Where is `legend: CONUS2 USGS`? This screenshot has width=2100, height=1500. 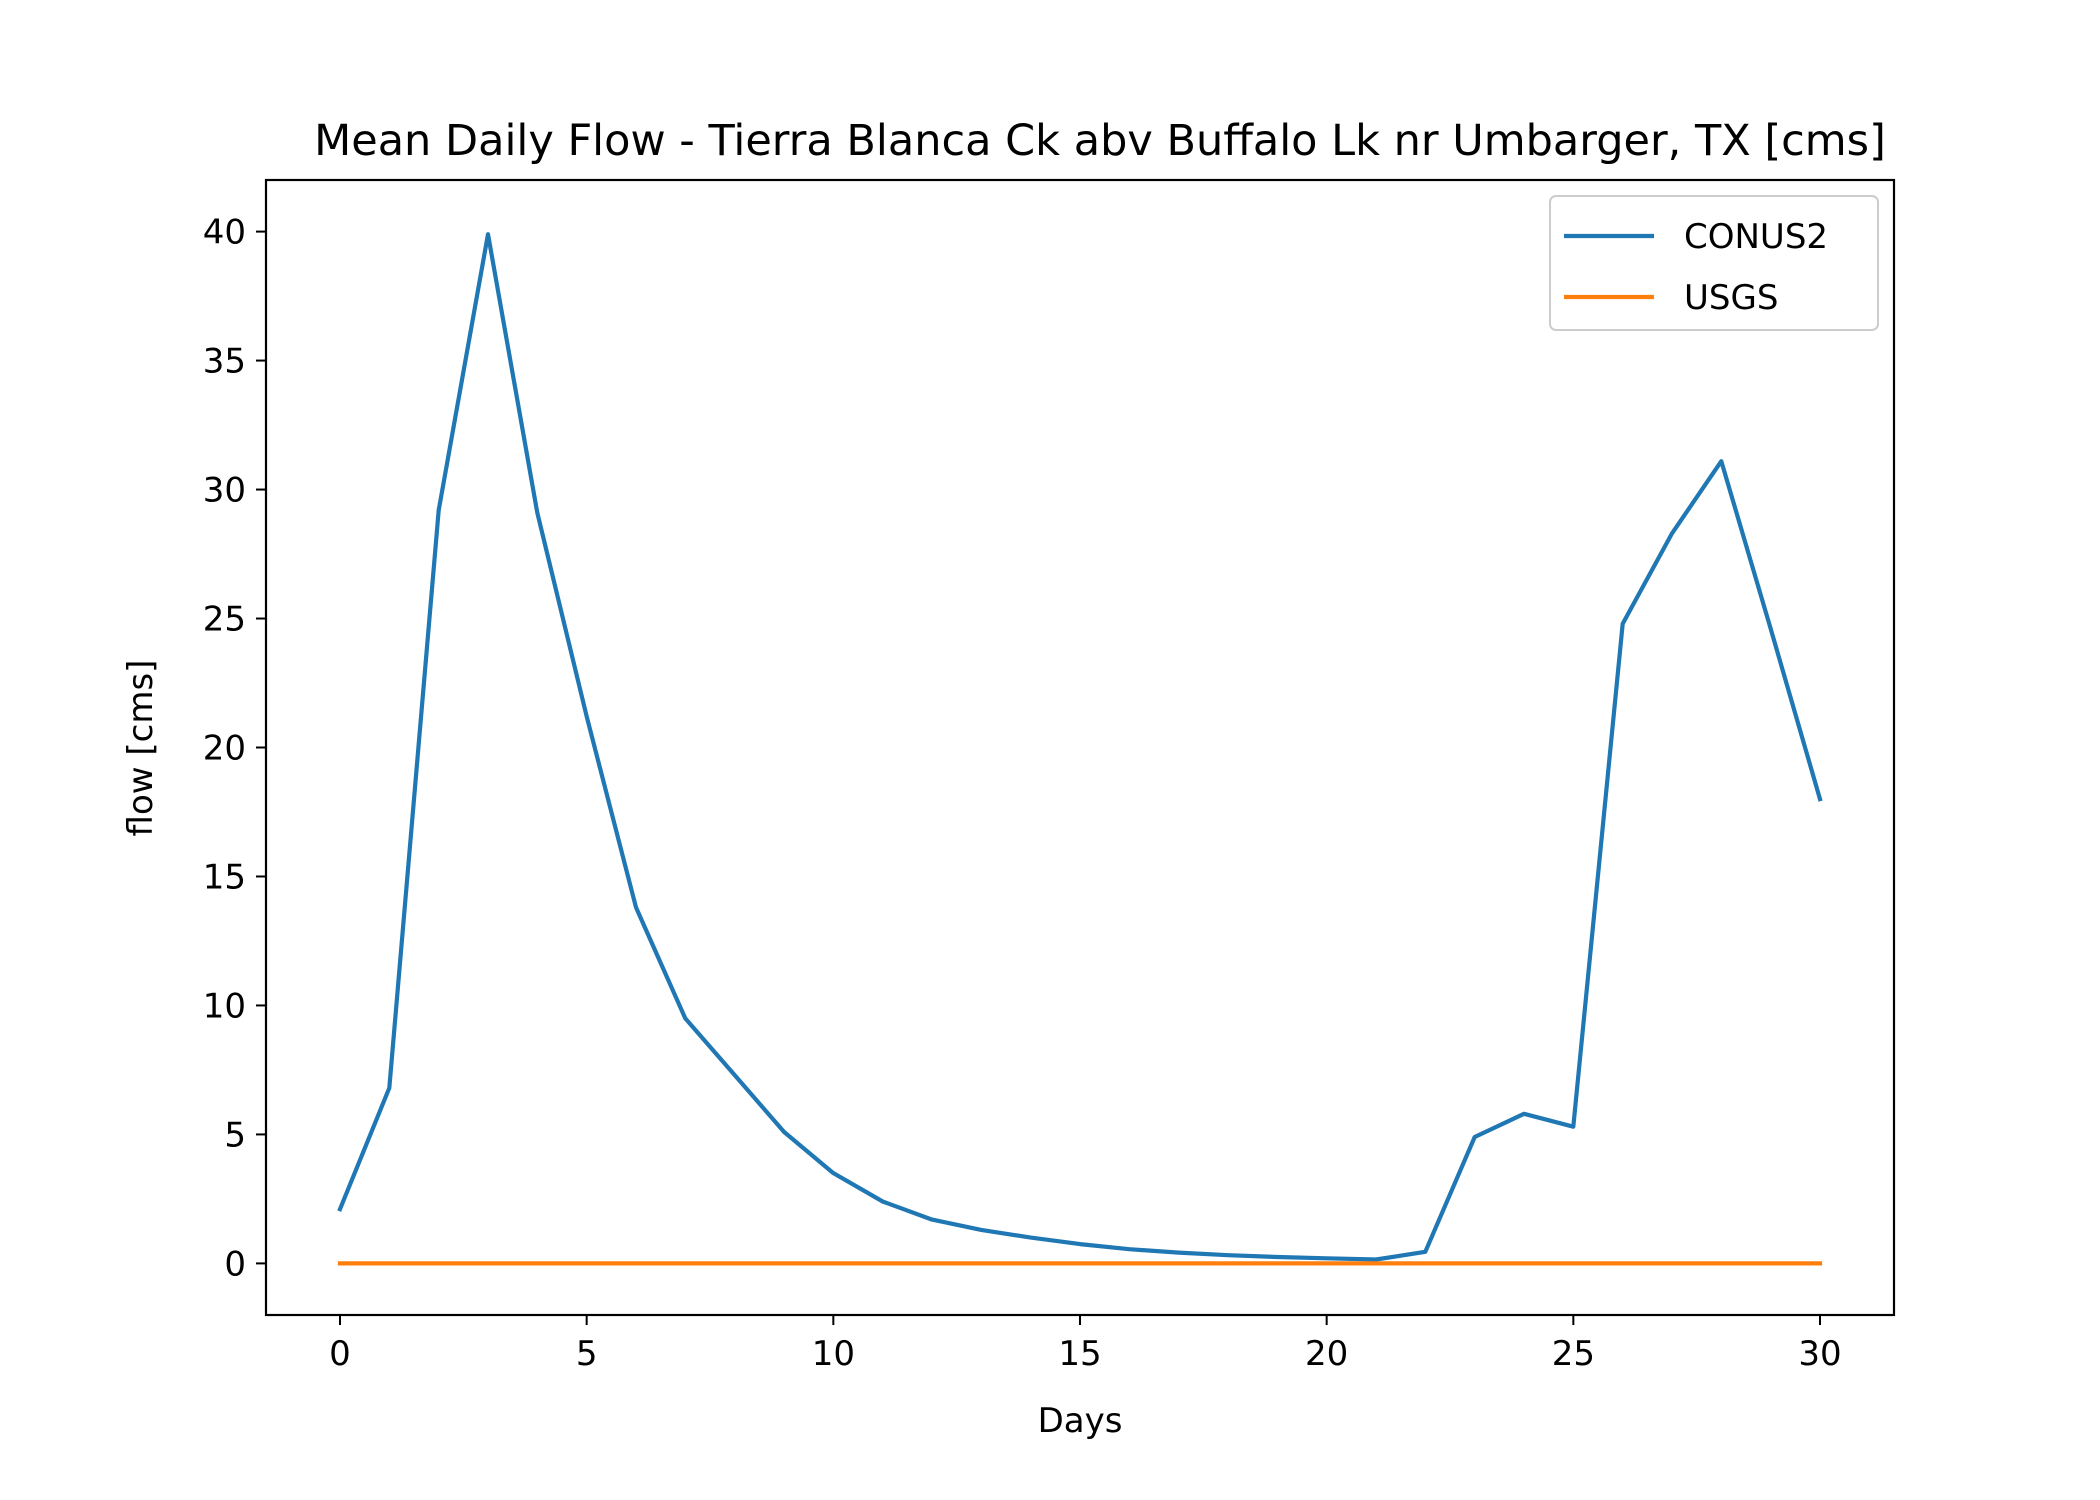 legend: CONUS2 USGS is located at coordinates (1714, 263).